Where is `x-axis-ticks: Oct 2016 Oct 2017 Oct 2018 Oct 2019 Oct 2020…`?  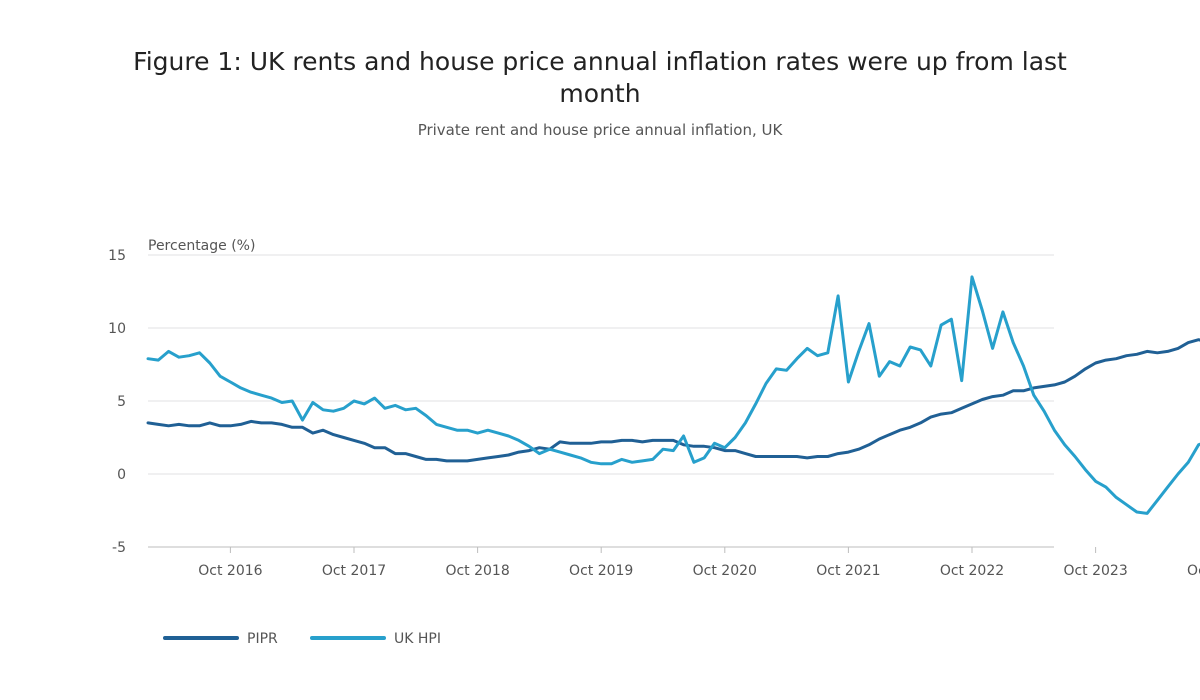
x-axis-ticks: Oct 2016 Oct 2017 Oct 2018 Oct 2019 Oct 2020… is located at coordinates (699, 563).